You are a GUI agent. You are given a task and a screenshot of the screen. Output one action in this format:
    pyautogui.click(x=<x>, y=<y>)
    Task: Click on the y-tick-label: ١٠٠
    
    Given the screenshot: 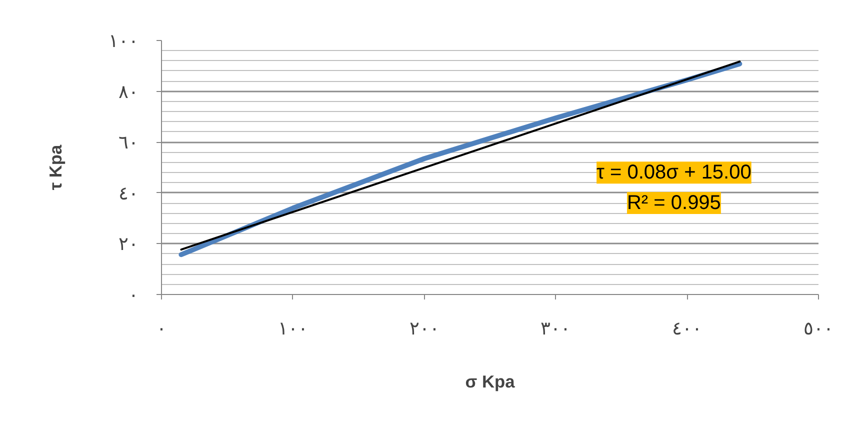 What is the action you would take?
    pyautogui.click(x=123, y=40)
    